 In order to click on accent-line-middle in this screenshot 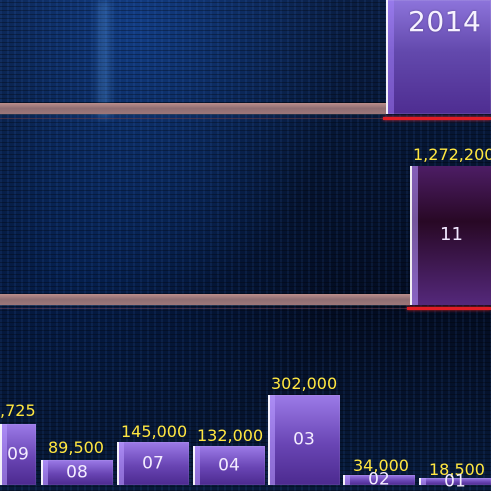, I will do `click(449, 308)`.